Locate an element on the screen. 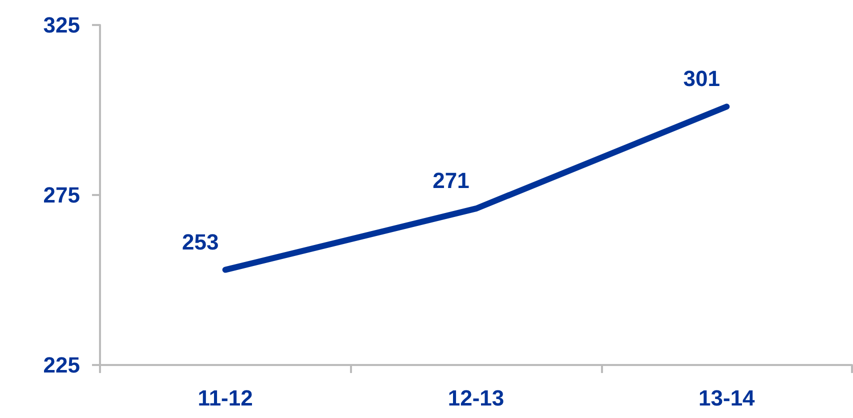 This screenshot has width=853, height=418. x-tick-label: 13-14 is located at coordinates (727, 398).